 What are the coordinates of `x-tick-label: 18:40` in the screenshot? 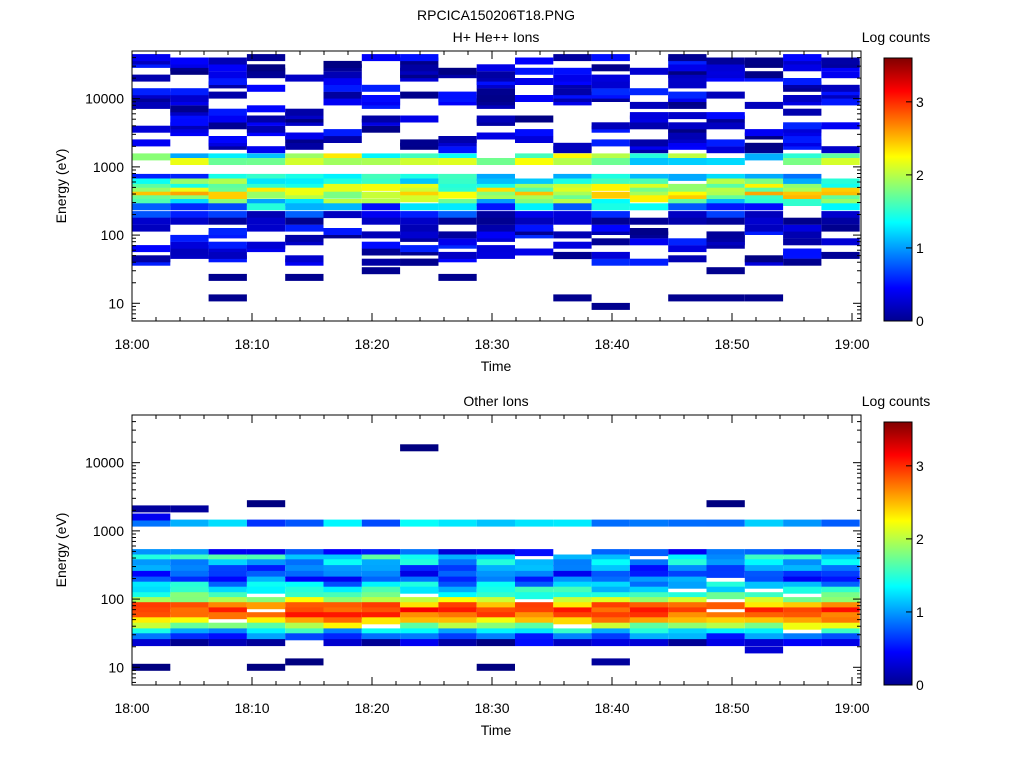 It's located at (611, 344).